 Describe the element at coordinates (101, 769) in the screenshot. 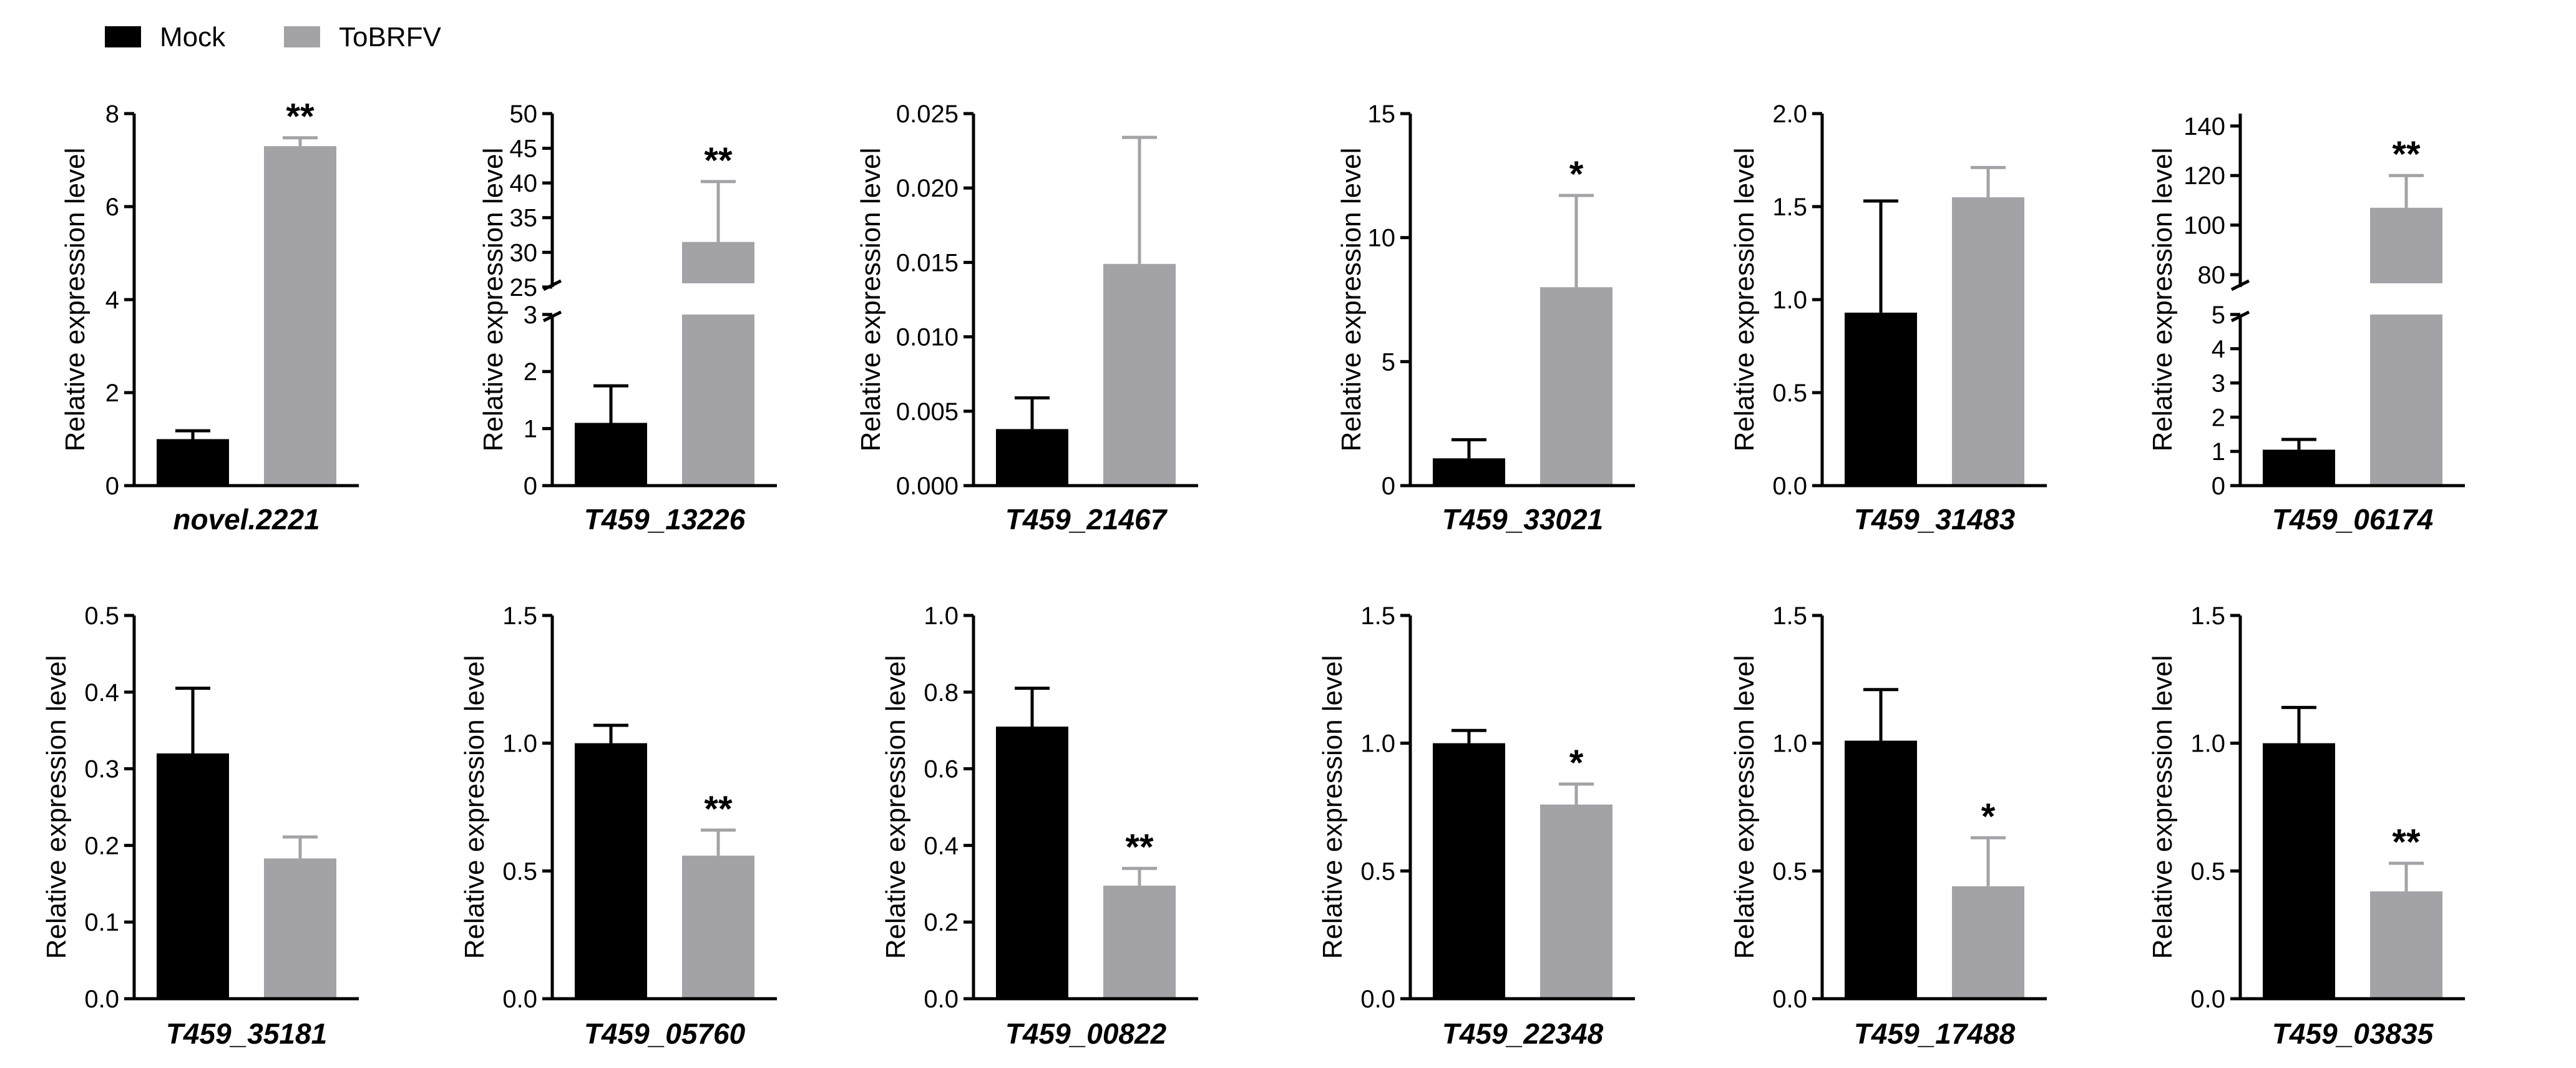

I see `y-tick-label: 0.3` at that location.